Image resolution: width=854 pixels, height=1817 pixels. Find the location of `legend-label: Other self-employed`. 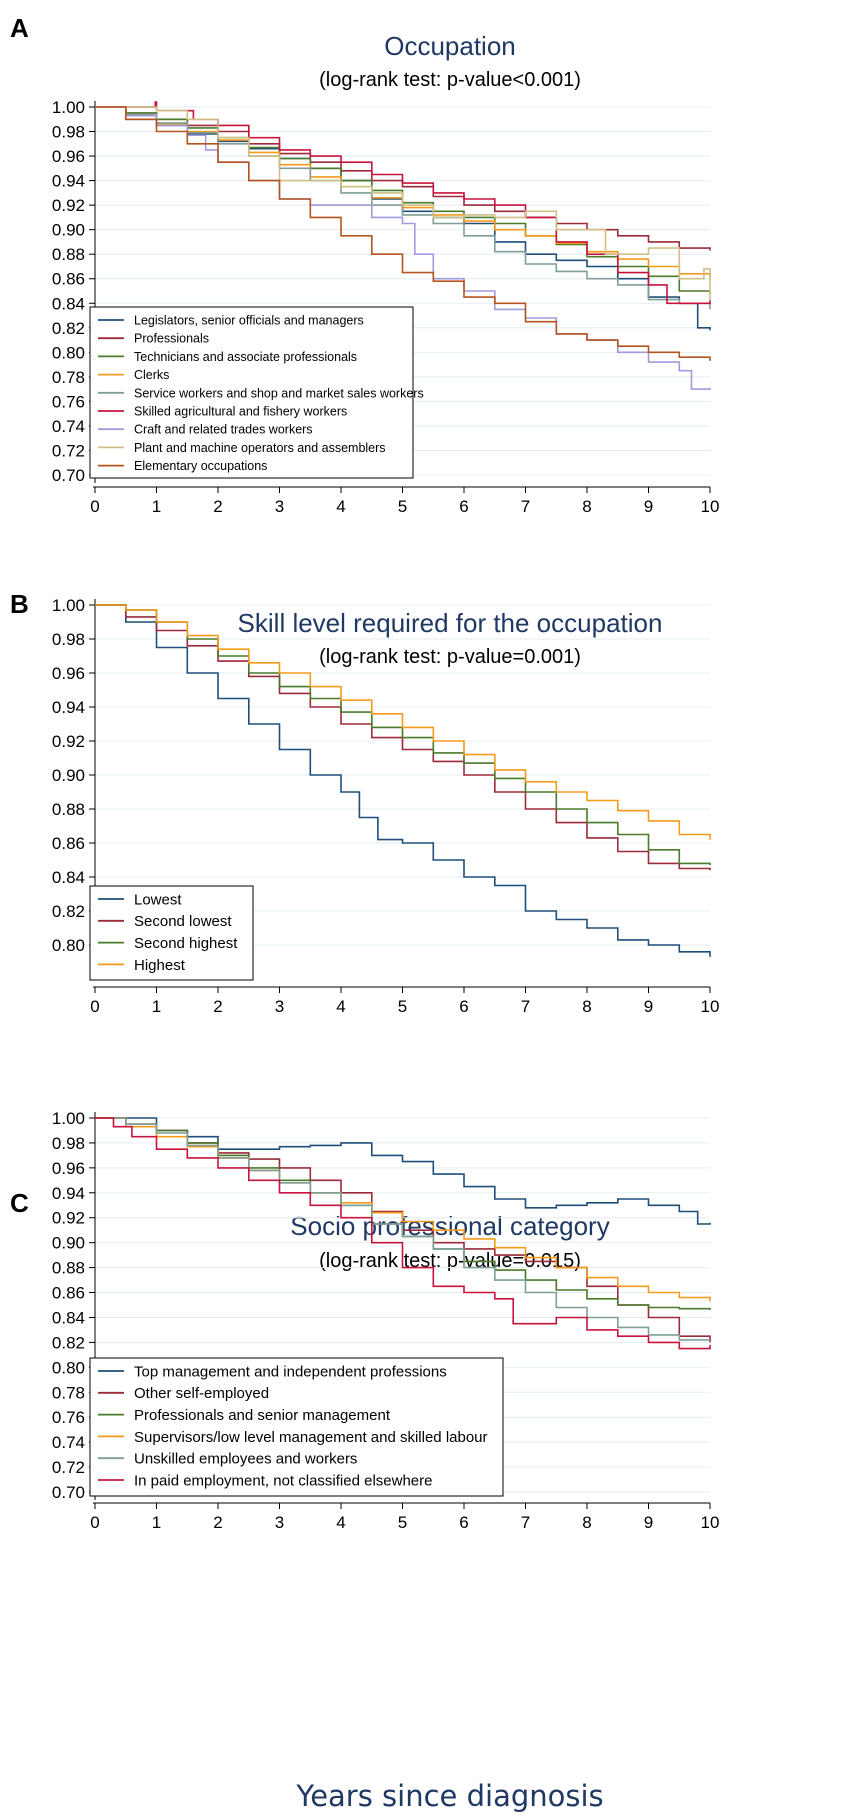

legend-label: Other self-employed is located at coordinates (201, 1393).